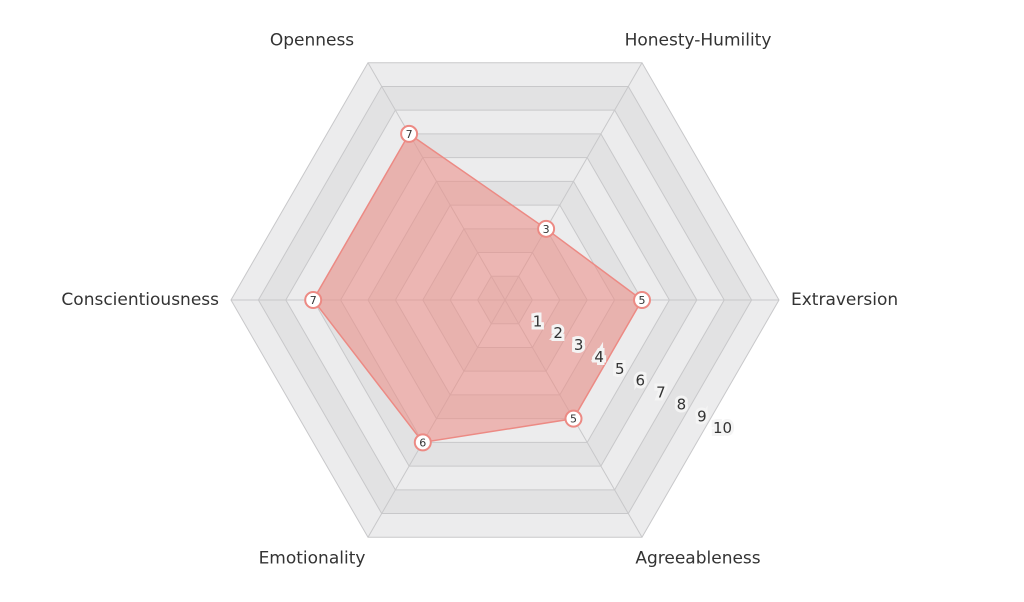 The height and width of the screenshot is (602, 1024). I want to click on r-tick-label: 2, so click(558, 333).